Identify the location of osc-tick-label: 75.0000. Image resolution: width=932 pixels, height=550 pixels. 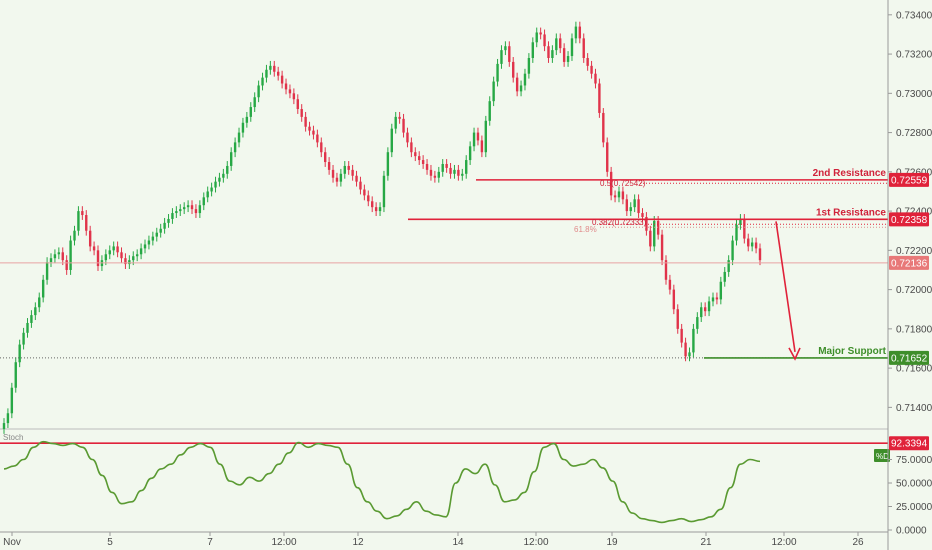
(914, 460).